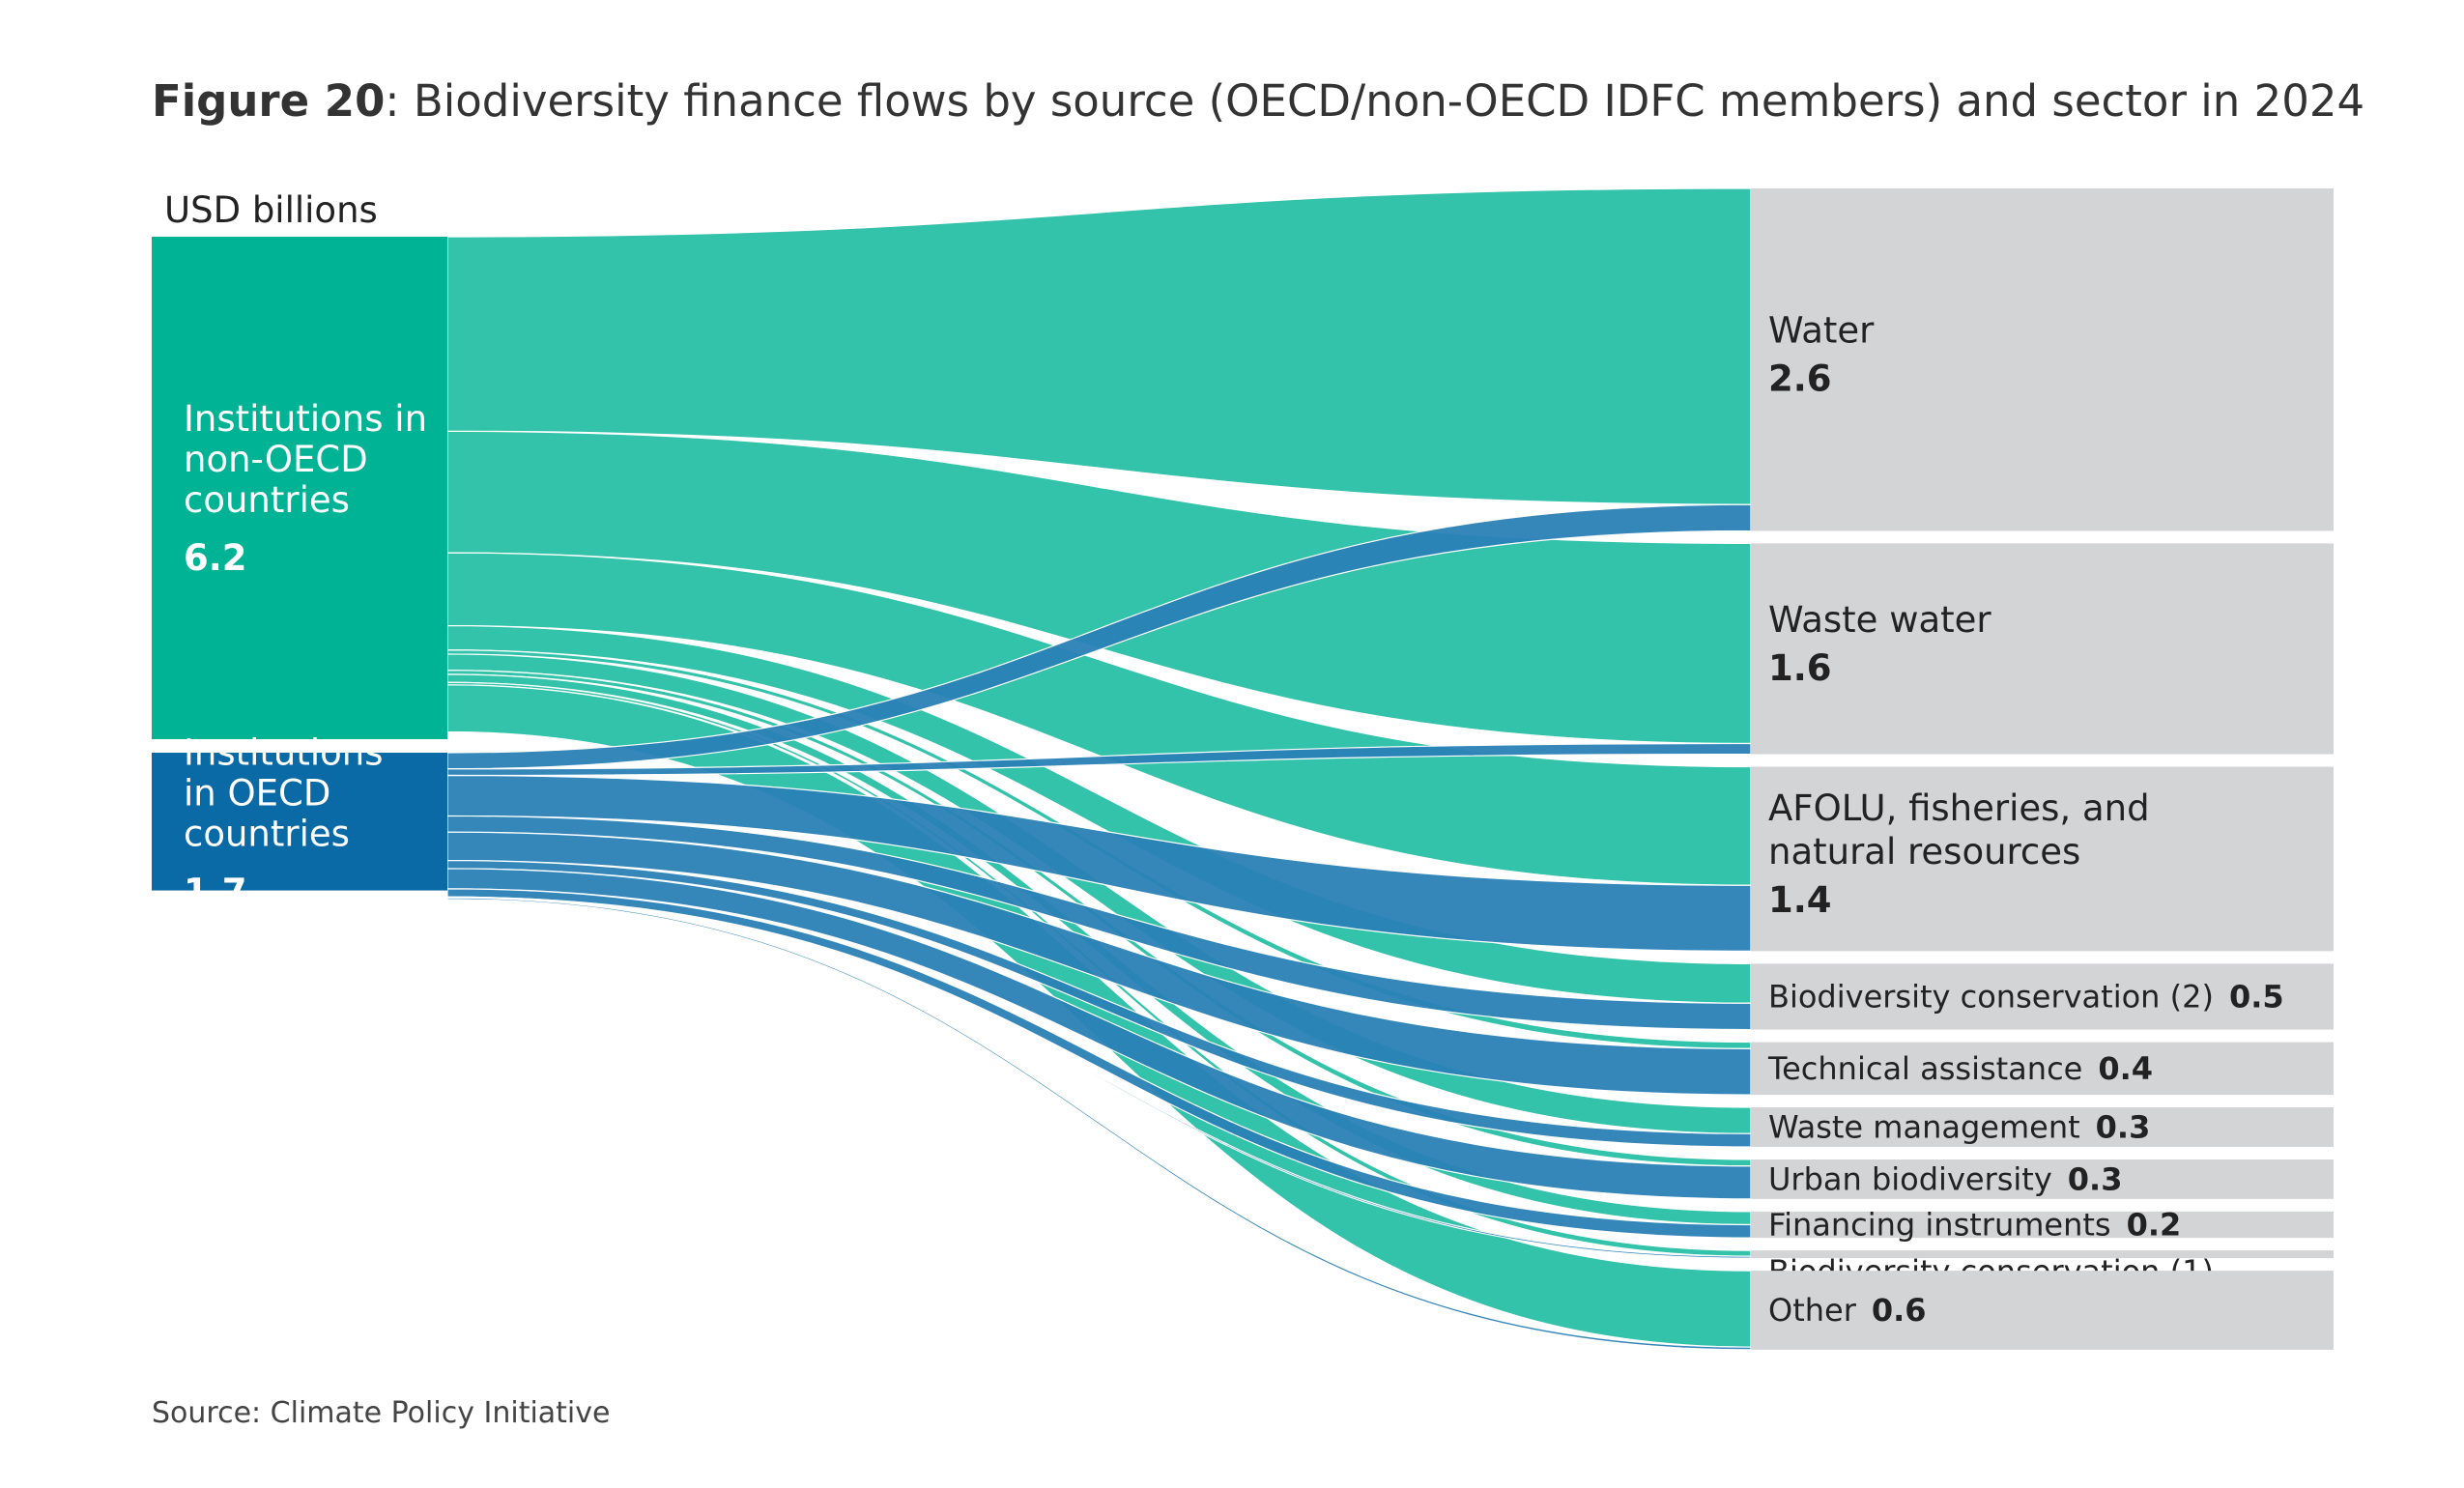  Describe the element at coordinates (305, 419) in the screenshot. I see `source-label-line: Institutions in` at that location.